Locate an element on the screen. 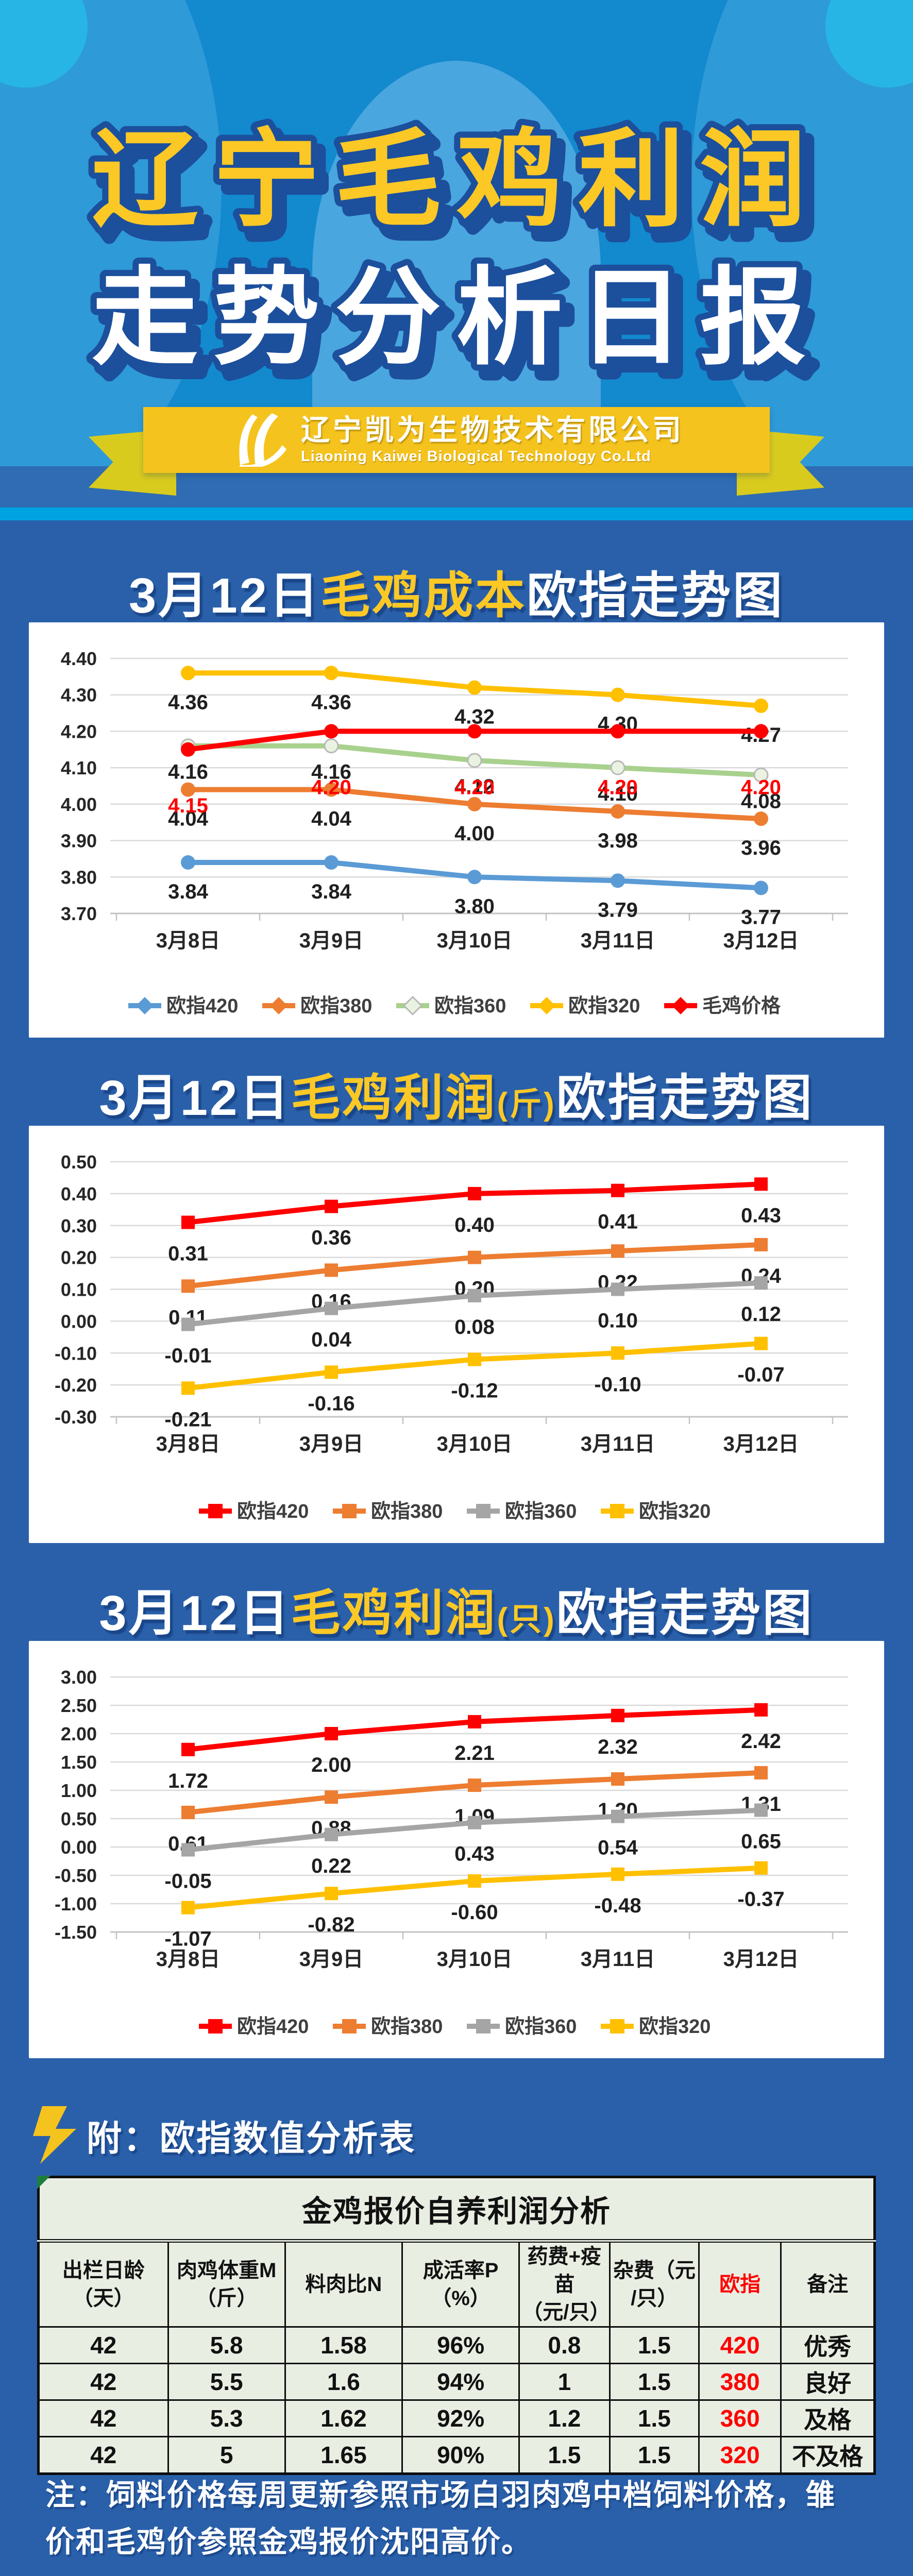  svg-text: 0.31 is located at coordinates (188, 1254).